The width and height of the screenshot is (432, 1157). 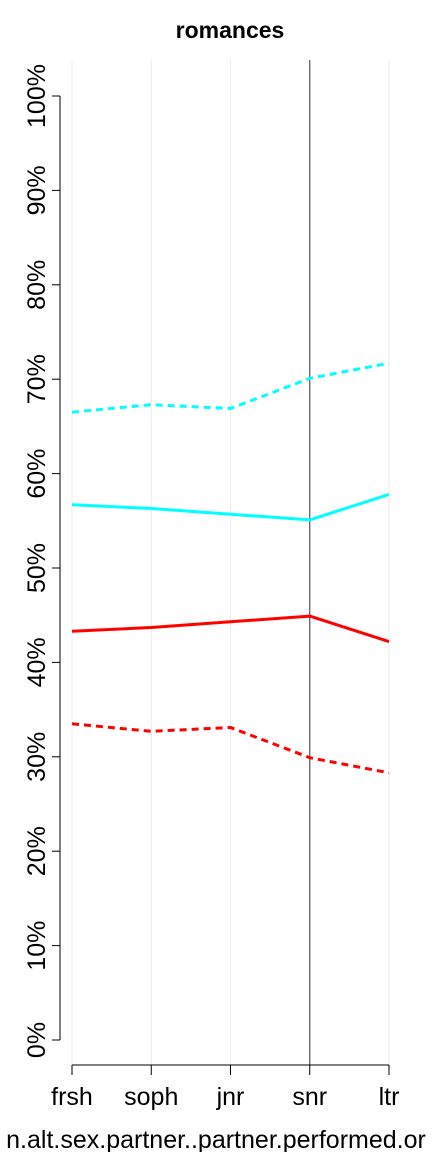 I want to click on y-tick-label: 90%, so click(x=37, y=190).